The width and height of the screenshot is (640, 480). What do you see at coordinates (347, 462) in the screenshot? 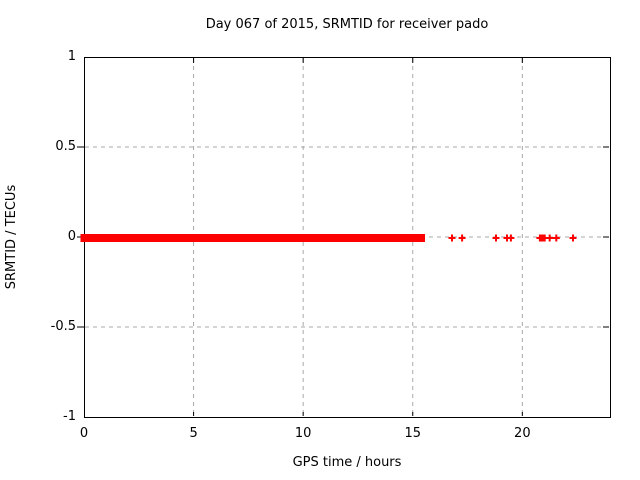
I see `x-axis-label: GPS time / hours` at bounding box center [347, 462].